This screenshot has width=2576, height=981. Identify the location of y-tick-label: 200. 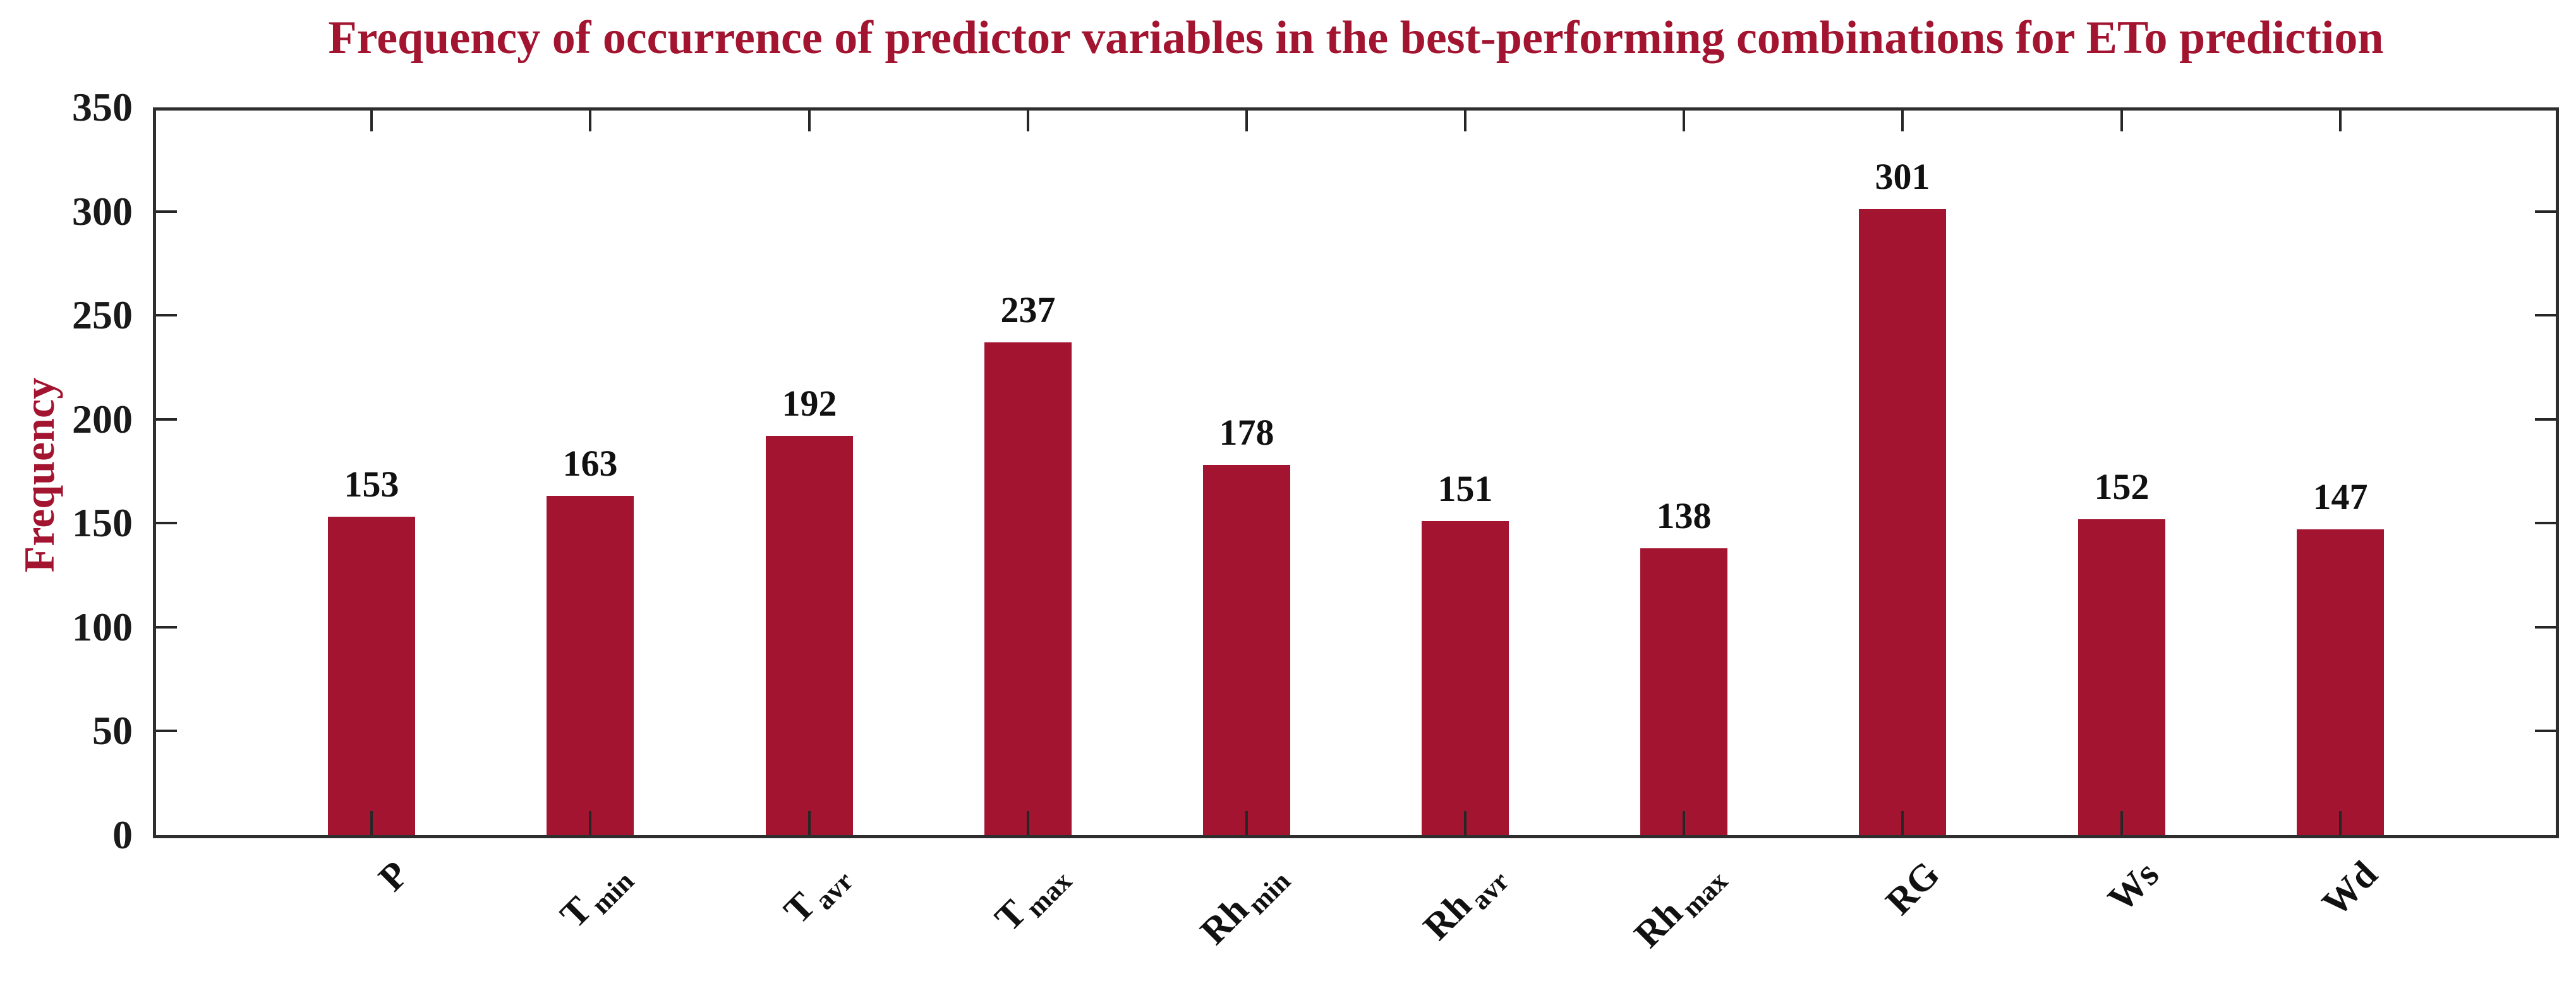
(102, 419).